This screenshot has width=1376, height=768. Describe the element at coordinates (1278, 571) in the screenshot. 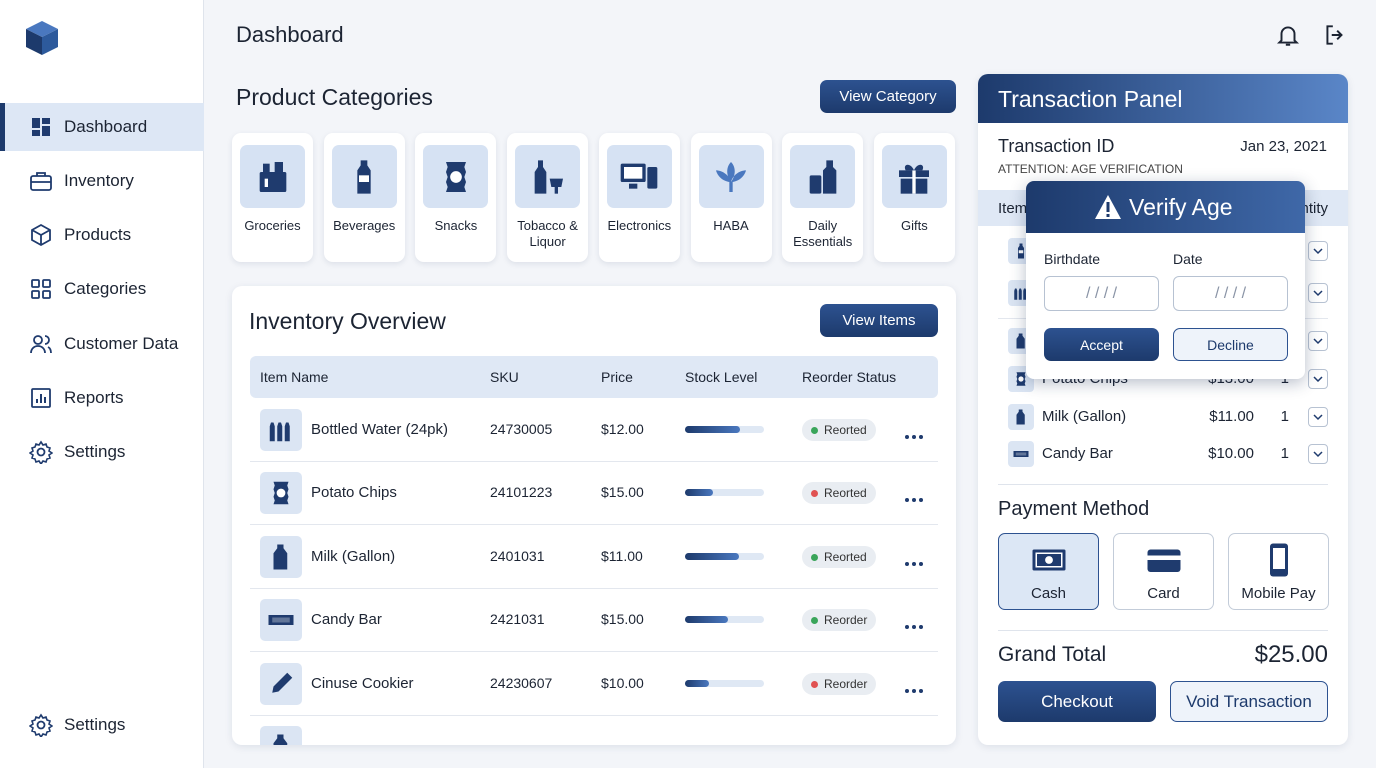

I see `payment-option: Mobile Pay` at that location.